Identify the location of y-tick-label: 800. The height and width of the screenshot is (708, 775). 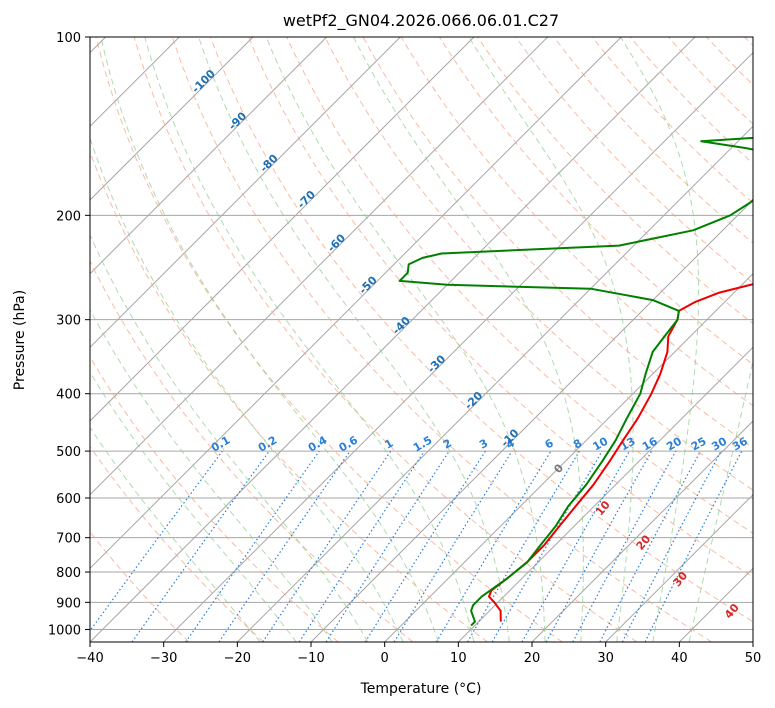
(68, 573).